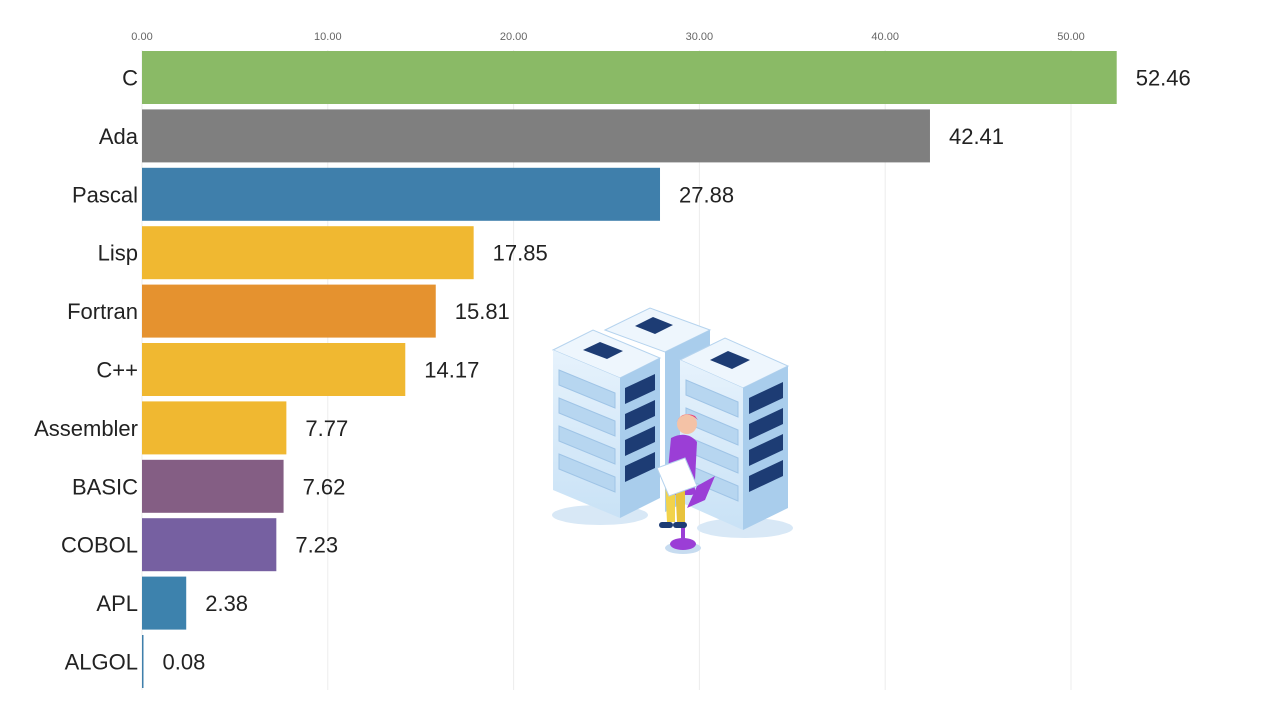 This screenshot has width=1280, height=720. What do you see at coordinates (184, 662) in the screenshot?
I see `value-label: 0.08` at bounding box center [184, 662].